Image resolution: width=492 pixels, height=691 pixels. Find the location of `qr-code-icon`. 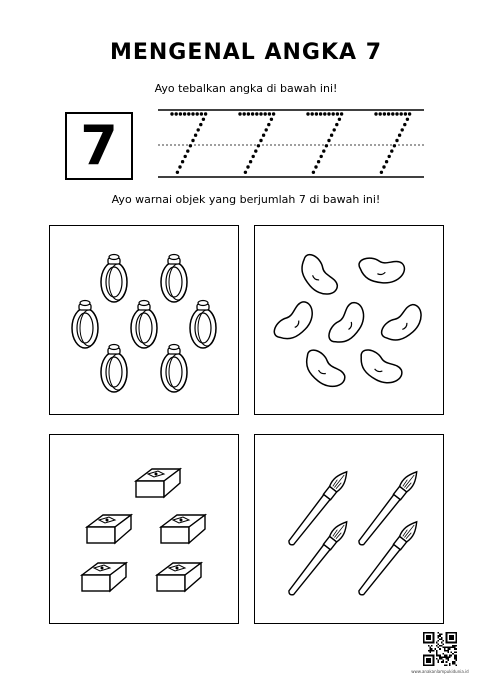

qr-code-icon is located at coordinates (440, 649).